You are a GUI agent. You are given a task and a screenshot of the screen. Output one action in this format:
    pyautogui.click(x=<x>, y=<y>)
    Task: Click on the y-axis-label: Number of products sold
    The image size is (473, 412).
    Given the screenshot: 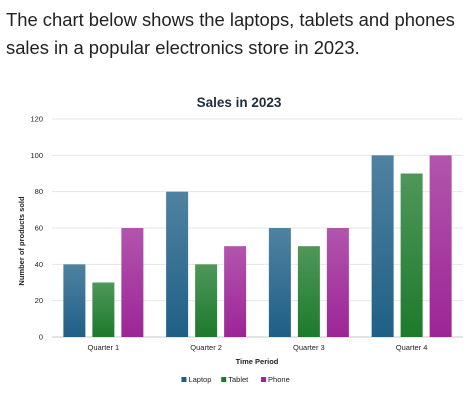 What is the action you would take?
    pyautogui.click(x=21, y=241)
    